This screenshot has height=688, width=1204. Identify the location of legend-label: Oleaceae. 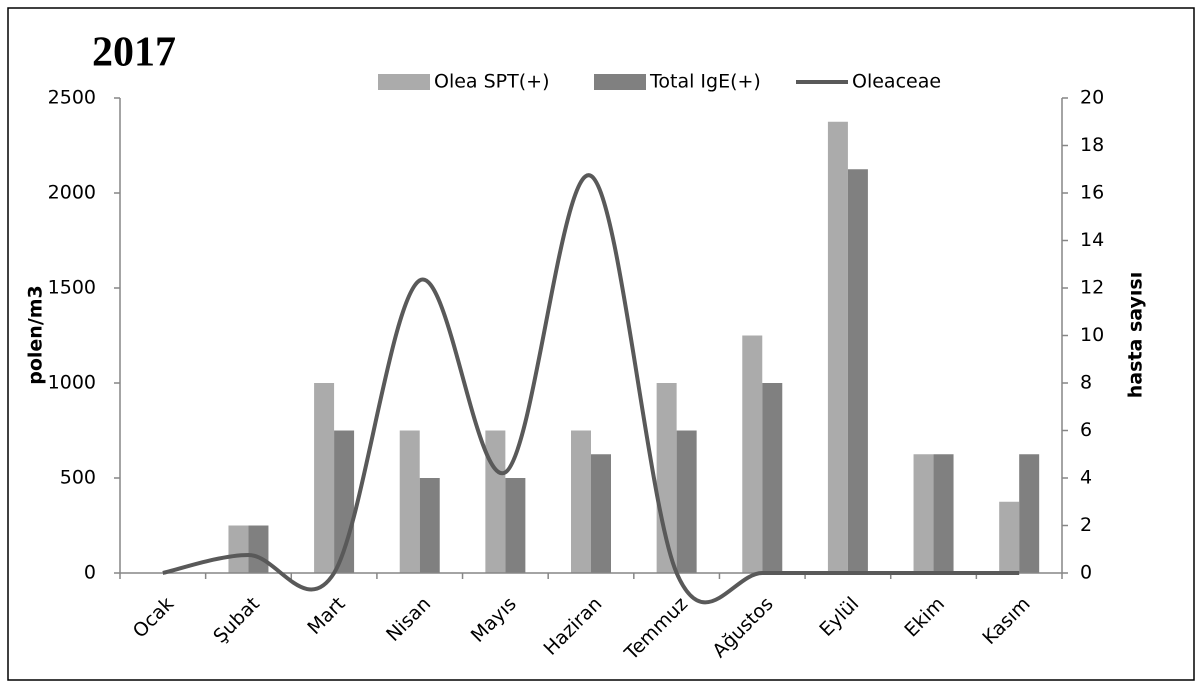
(896, 82).